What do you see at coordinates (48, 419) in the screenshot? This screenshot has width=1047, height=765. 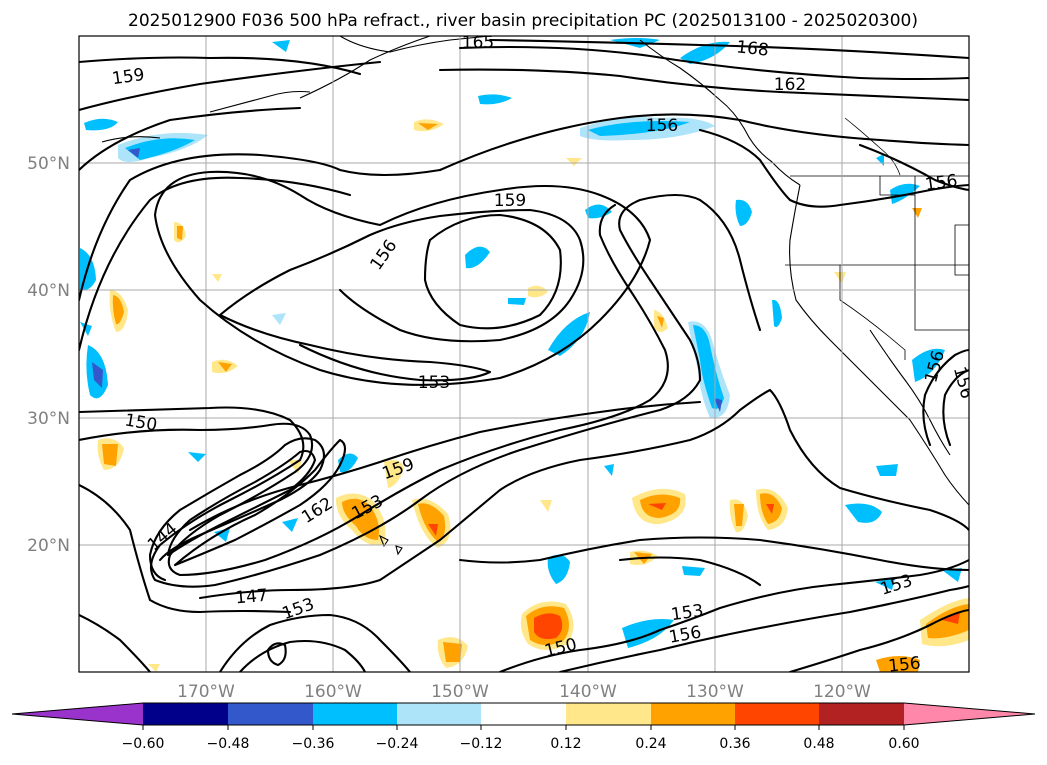 I see `lat-label: 30°N` at bounding box center [48, 419].